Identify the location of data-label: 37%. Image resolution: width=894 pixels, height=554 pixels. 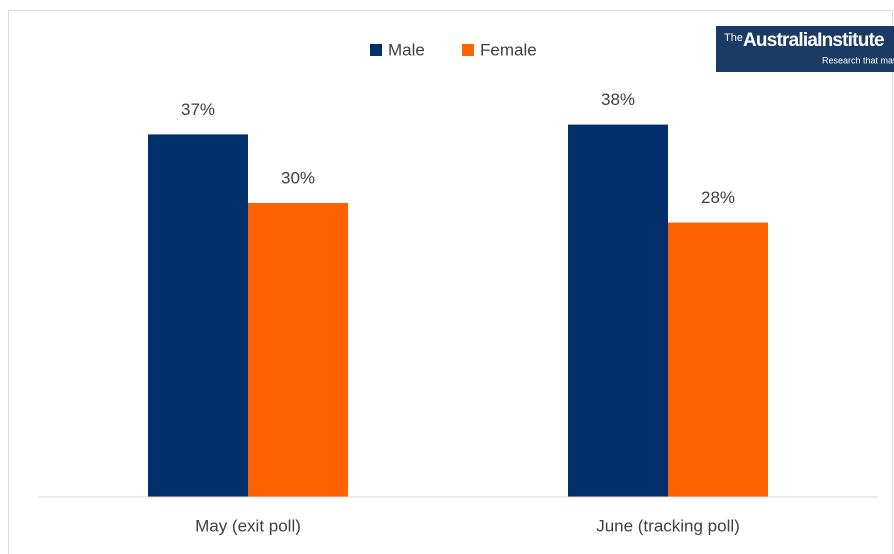
(198, 109).